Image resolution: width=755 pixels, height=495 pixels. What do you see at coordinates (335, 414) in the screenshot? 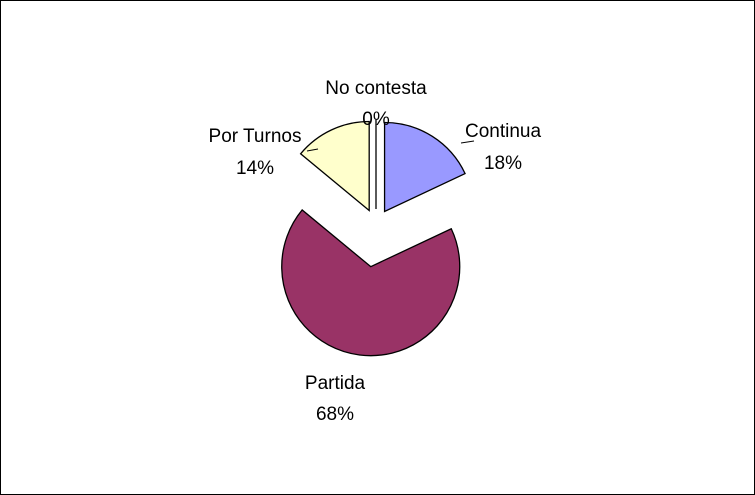
I see `slice-value-partida: 68%` at bounding box center [335, 414].